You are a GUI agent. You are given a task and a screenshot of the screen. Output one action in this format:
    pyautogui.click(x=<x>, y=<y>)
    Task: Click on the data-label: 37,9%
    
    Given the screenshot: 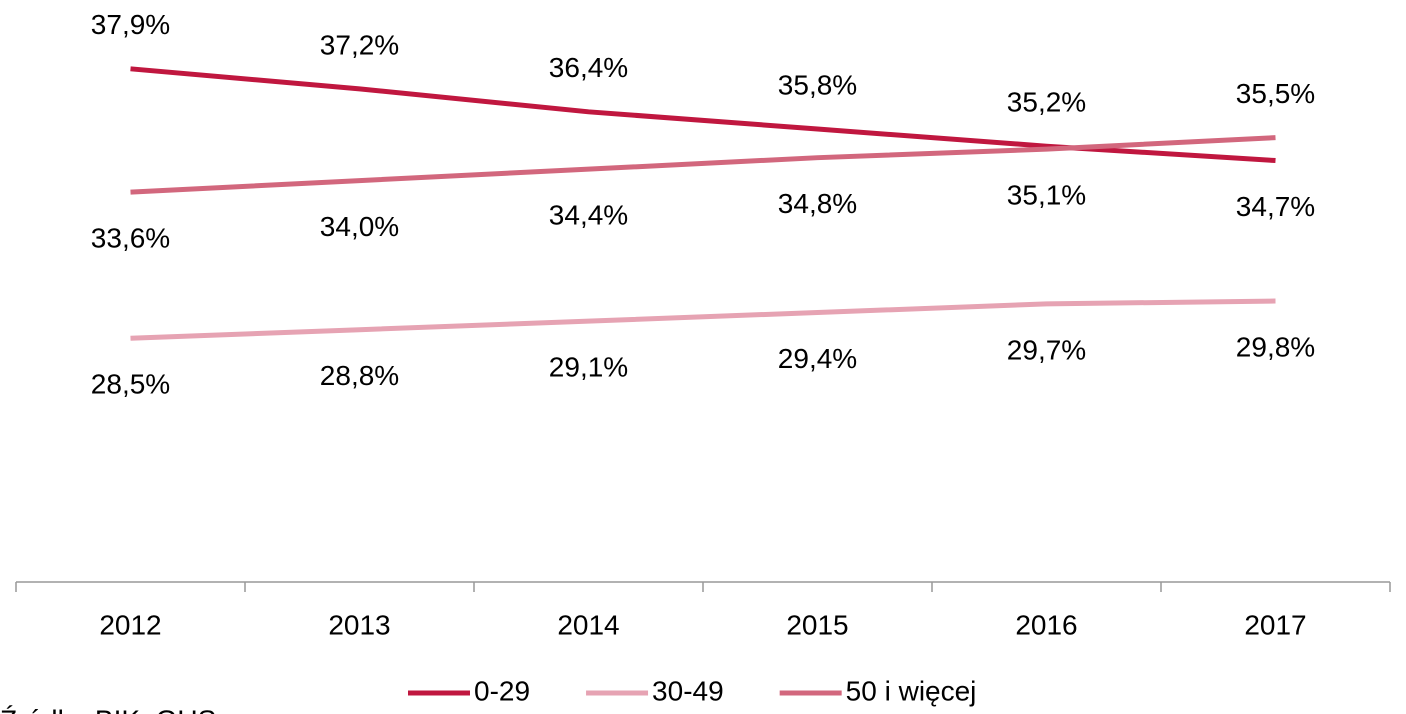 What is the action you would take?
    pyautogui.click(x=130, y=24)
    